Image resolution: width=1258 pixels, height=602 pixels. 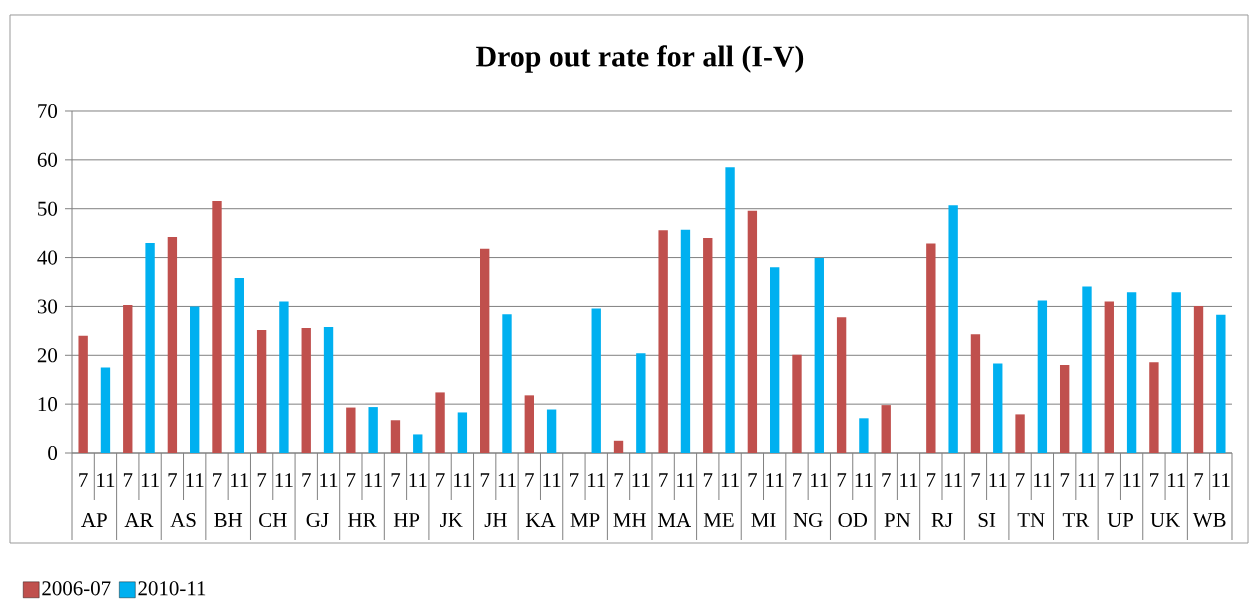 What do you see at coordinates (808, 520) in the screenshot?
I see `text: NG` at bounding box center [808, 520].